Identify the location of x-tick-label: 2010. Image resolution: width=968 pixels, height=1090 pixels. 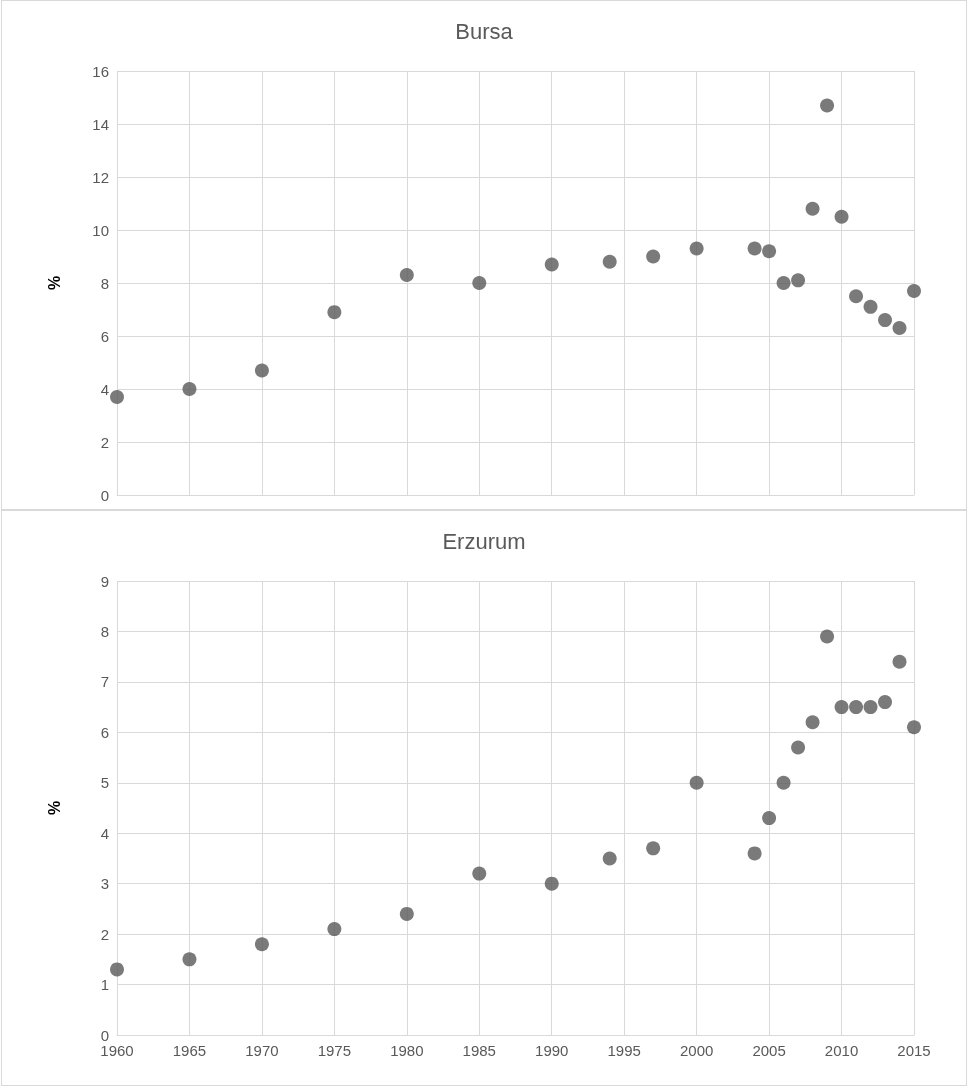
(841, 1050).